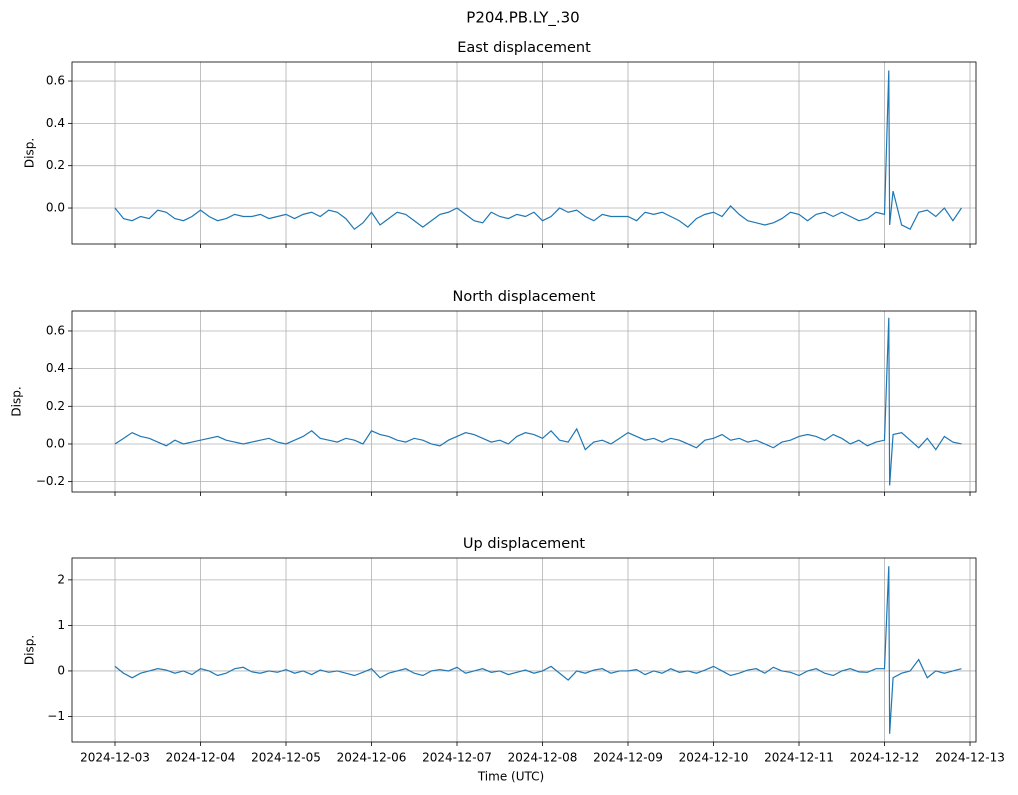 This screenshot has height=795, width=1018. I want to click on x-tick-label: 2024-12-07, so click(457, 758).